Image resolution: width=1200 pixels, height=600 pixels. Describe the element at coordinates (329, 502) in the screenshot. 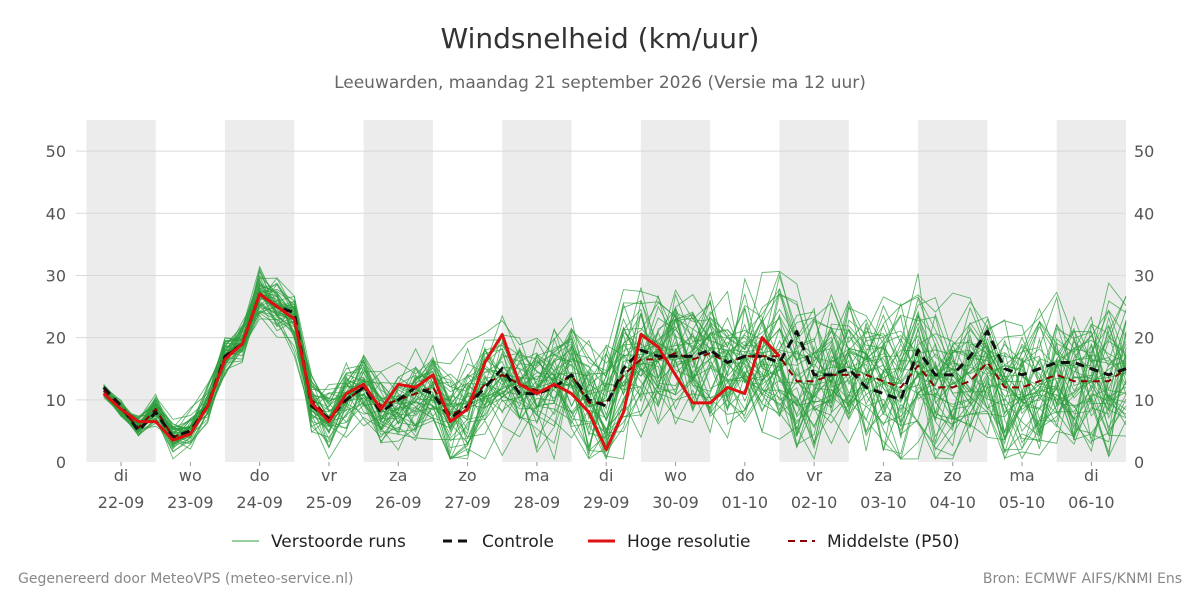

I see `x-tick-date: 25-09` at that location.